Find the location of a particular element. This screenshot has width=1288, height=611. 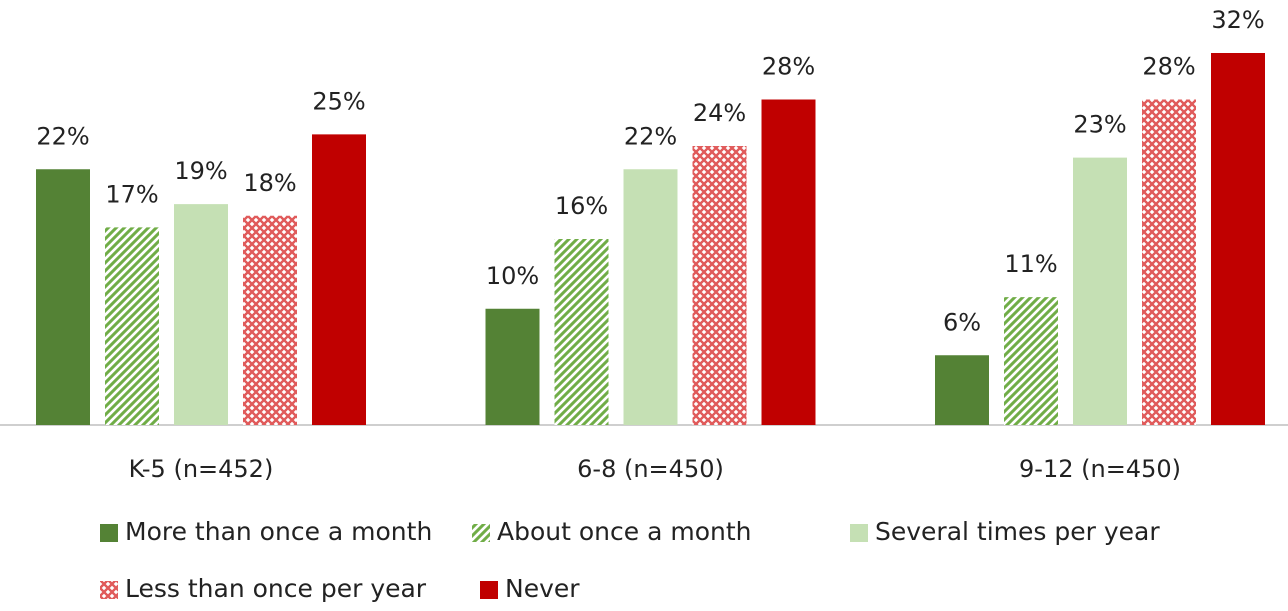

x-tick-label: K-5 (n=452) is located at coordinates (201, 469).